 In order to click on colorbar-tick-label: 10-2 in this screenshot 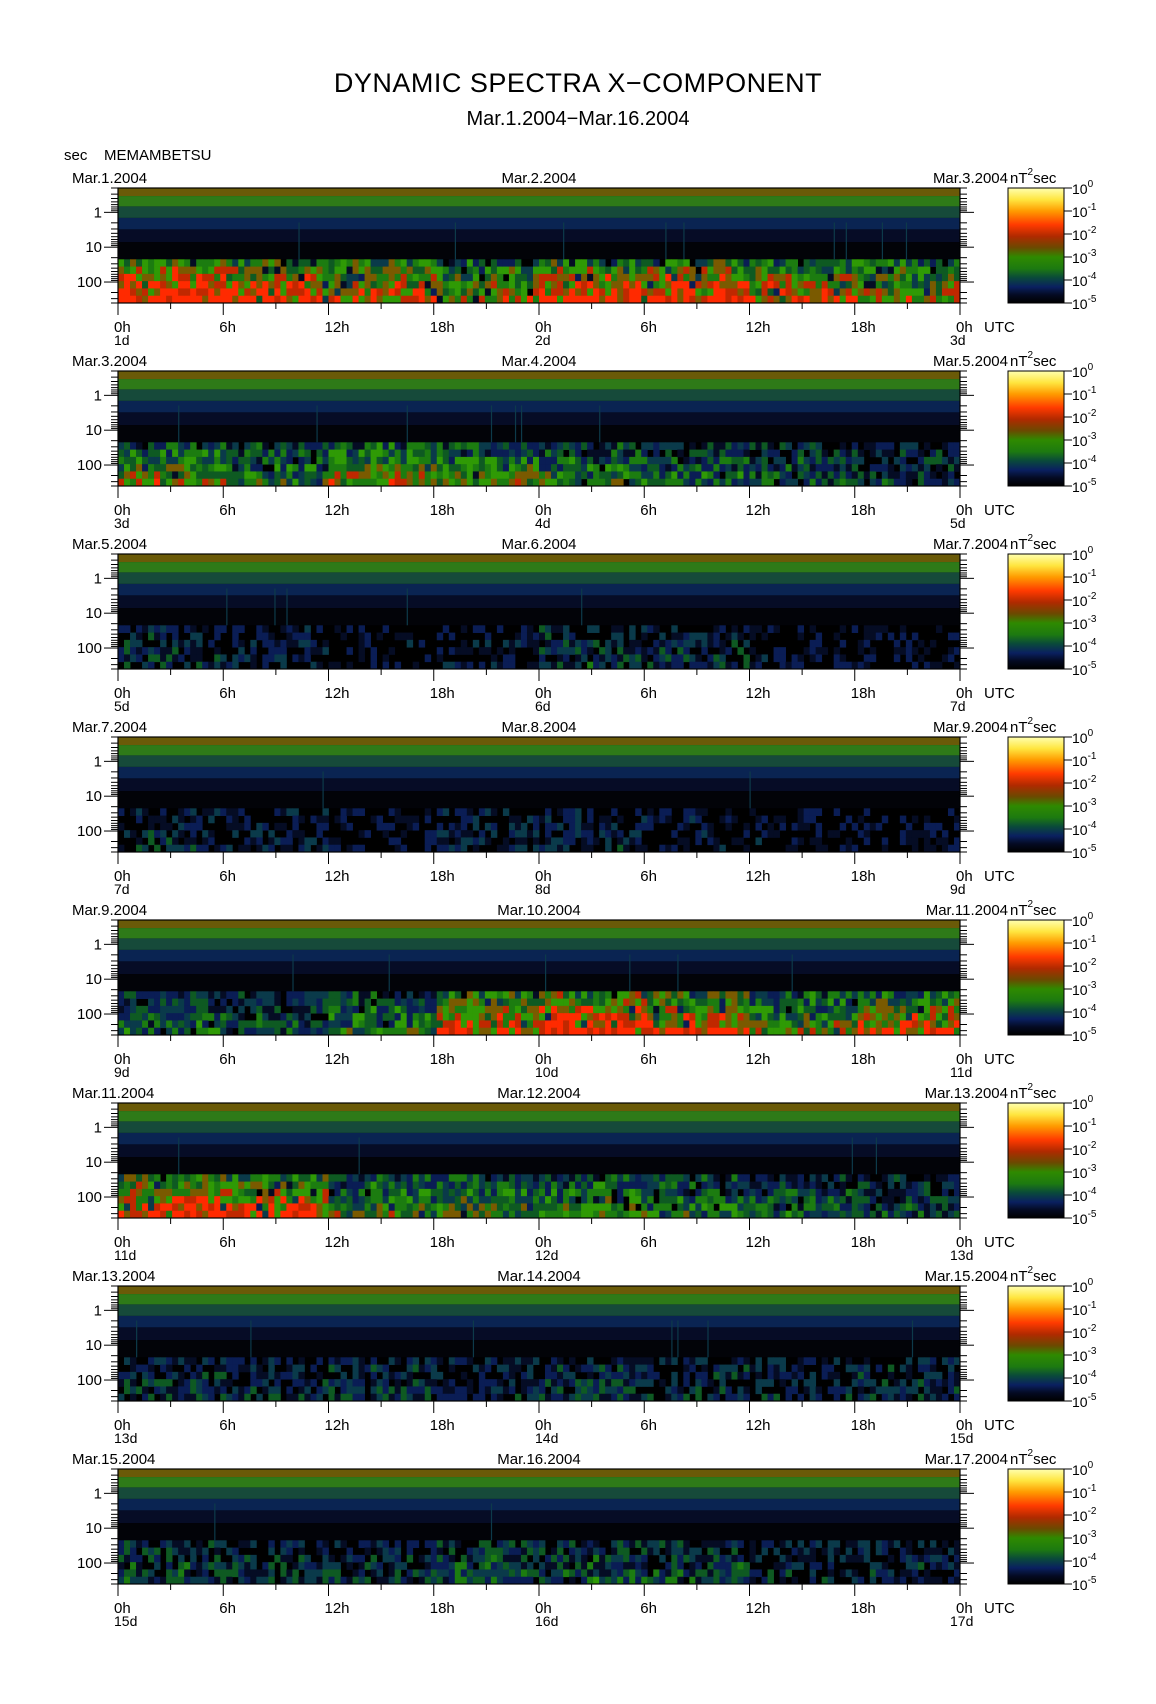, I will do `click(1084, 417)`.